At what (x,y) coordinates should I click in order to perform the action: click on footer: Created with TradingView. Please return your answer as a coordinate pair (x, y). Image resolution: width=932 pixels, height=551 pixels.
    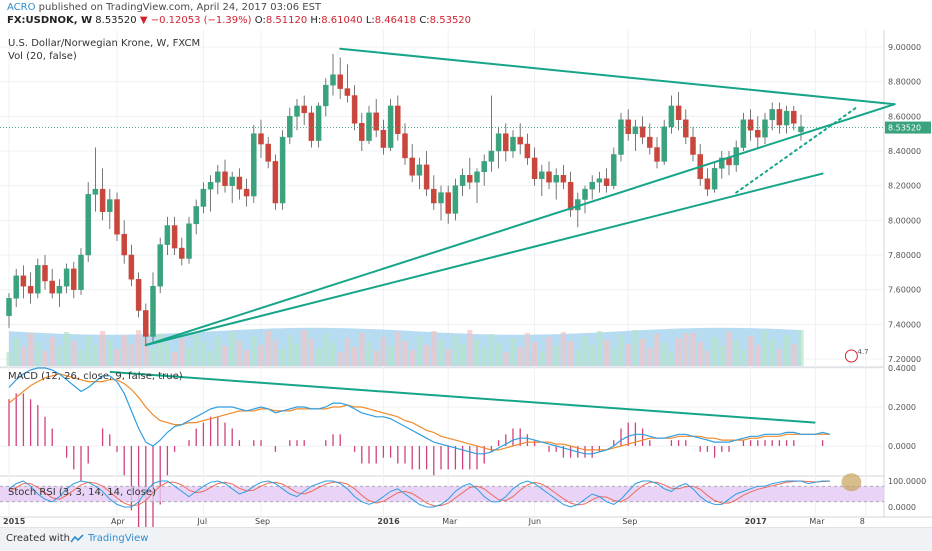
    Looking at the image, I should click on (466, 539).